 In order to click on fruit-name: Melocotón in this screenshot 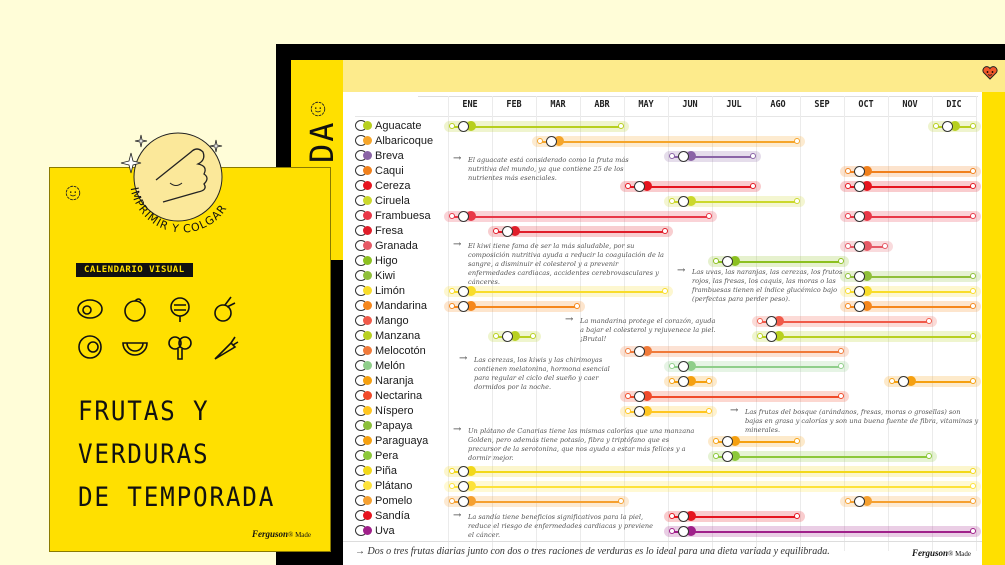, I will do `click(400, 351)`.